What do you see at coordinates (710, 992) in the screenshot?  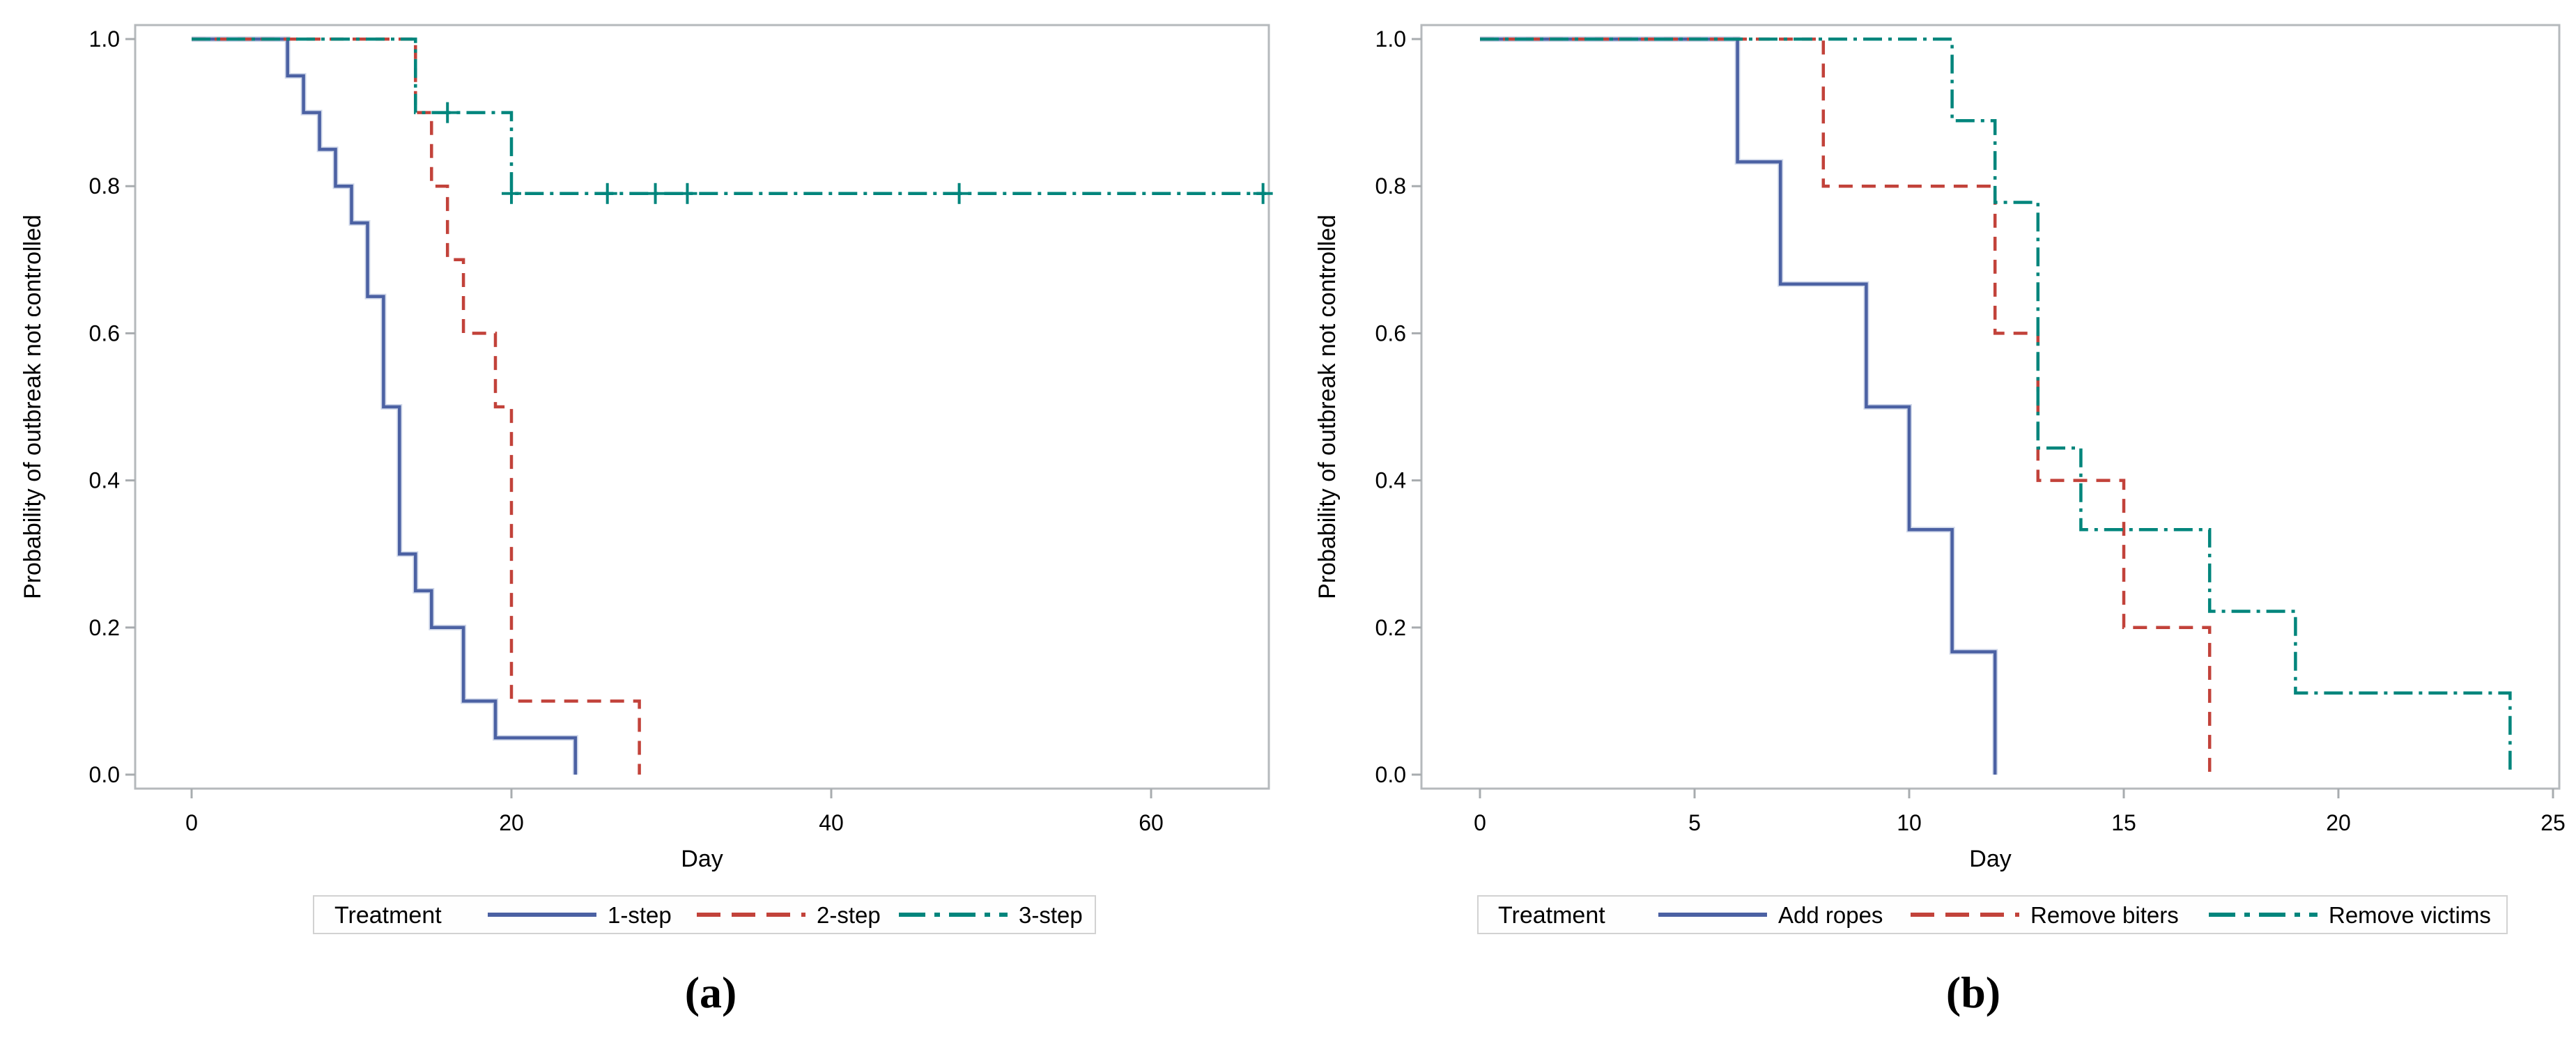 I see `panel-a-caption: (a)` at bounding box center [710, 992].